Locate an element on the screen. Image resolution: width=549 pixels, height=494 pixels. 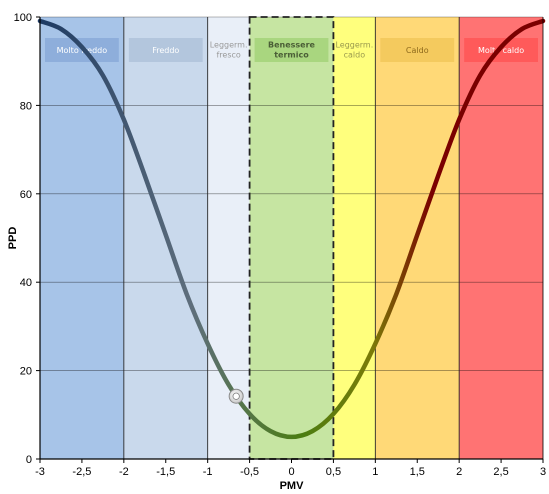
zone-label-0: Molto freddo is located at coordinates (82, 50).